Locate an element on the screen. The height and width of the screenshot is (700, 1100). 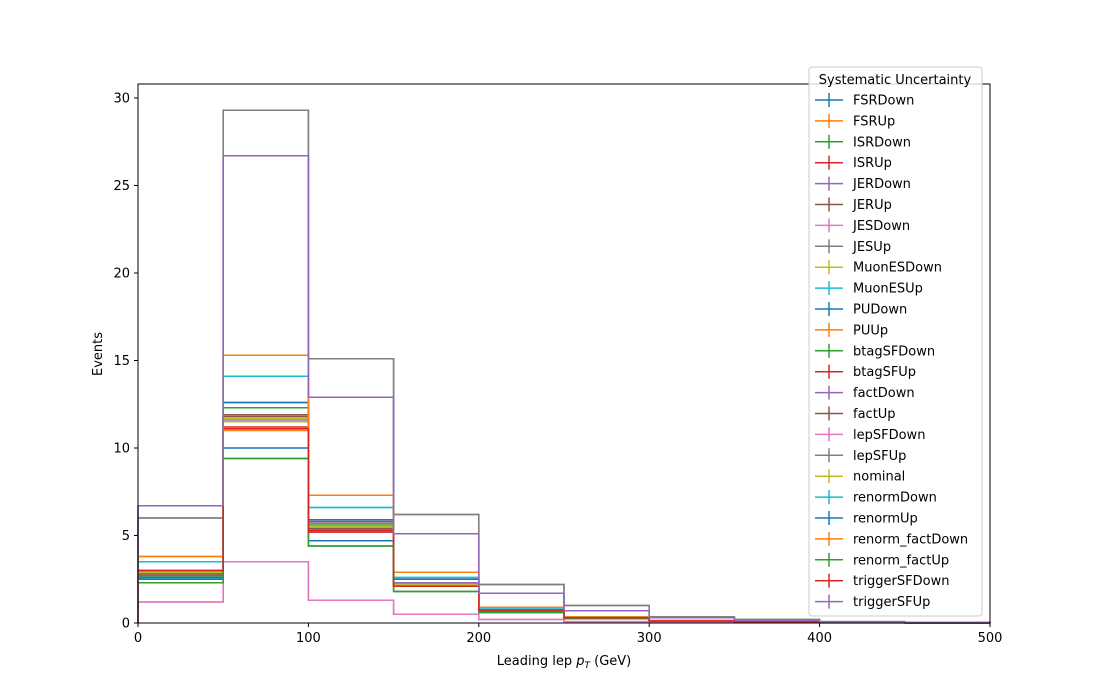
legend-entry-renormDown: renormDown is located at coordinates (876, 498).